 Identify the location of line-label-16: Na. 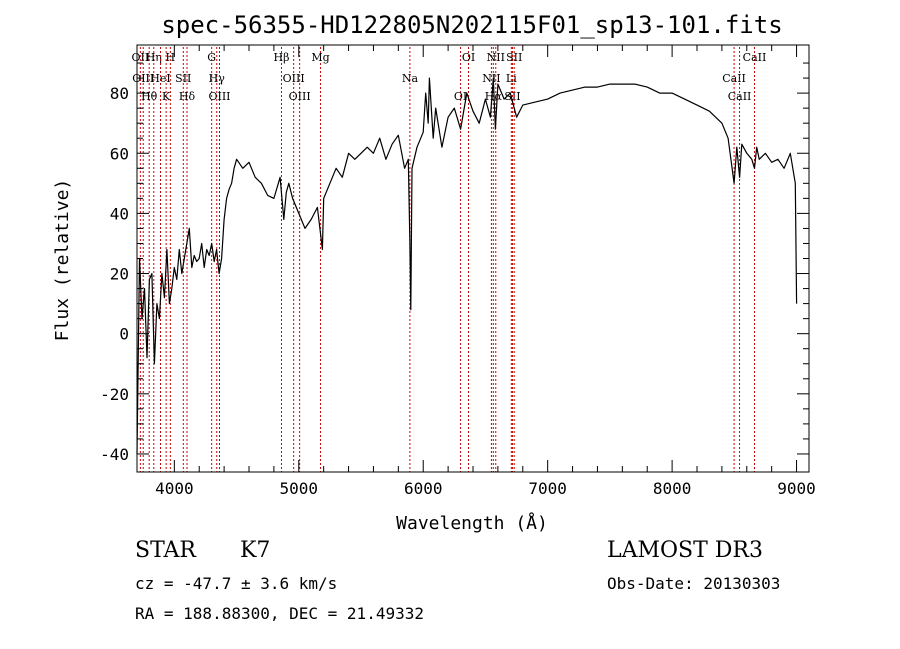
(410, 78).